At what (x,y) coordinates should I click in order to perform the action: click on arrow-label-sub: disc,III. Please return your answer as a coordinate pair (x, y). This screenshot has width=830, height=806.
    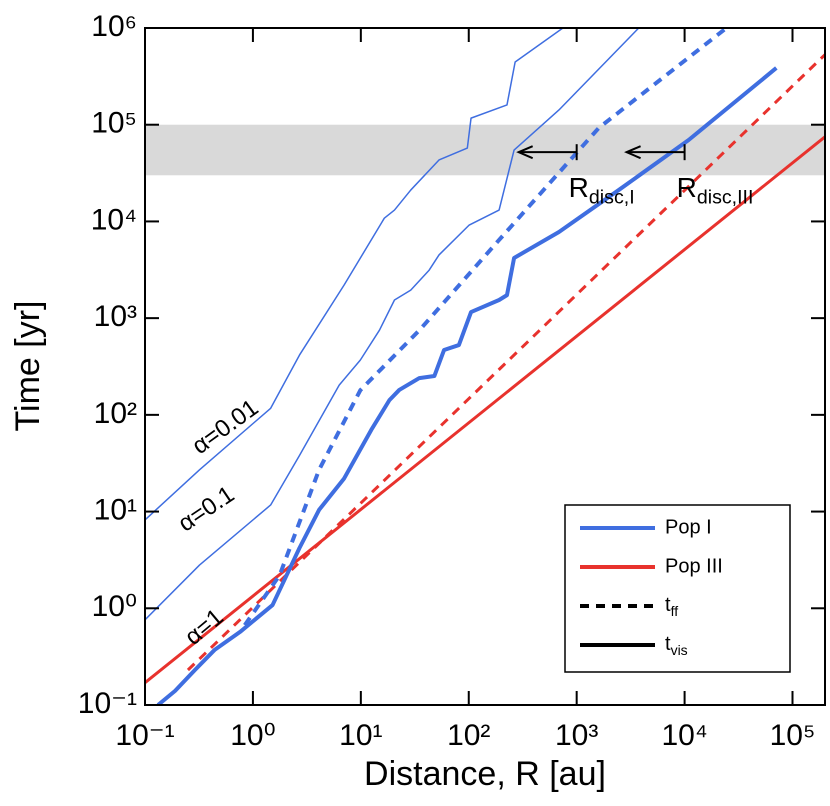
    Looking at the image, I should click on (725, 198).